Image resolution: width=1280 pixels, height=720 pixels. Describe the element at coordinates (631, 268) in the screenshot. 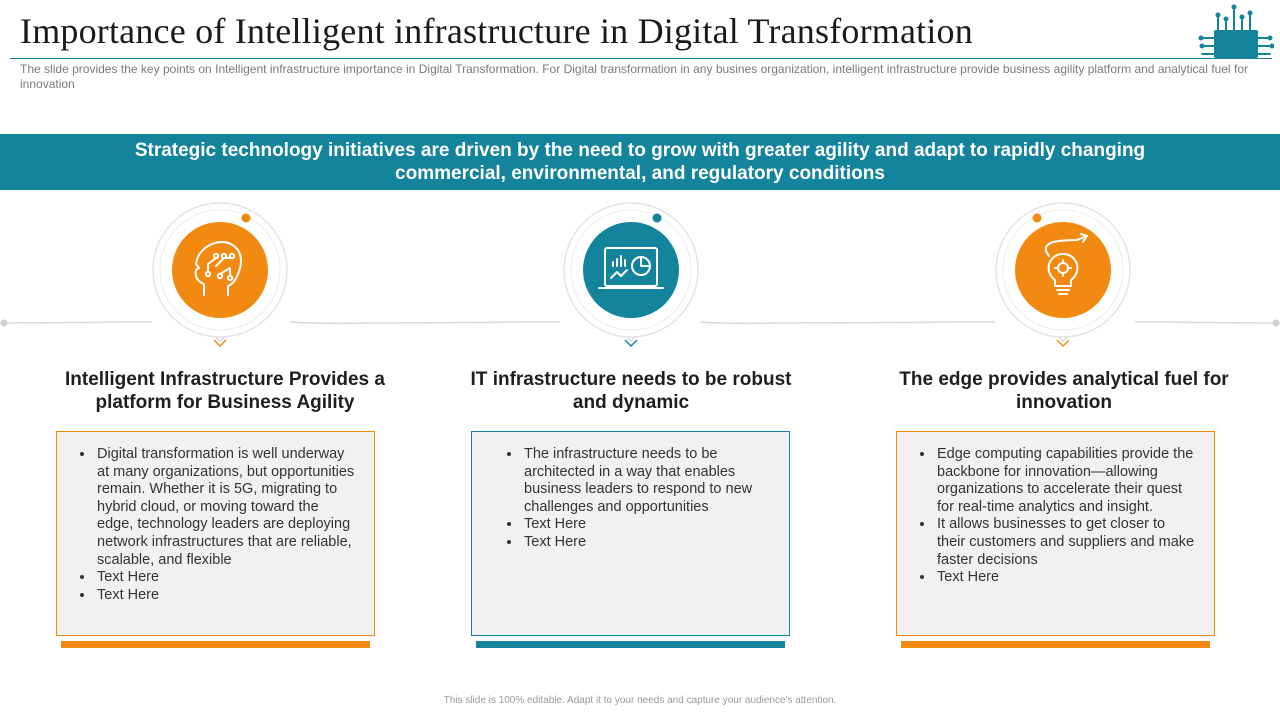

I see `analytics-laptop-icon` at that location.